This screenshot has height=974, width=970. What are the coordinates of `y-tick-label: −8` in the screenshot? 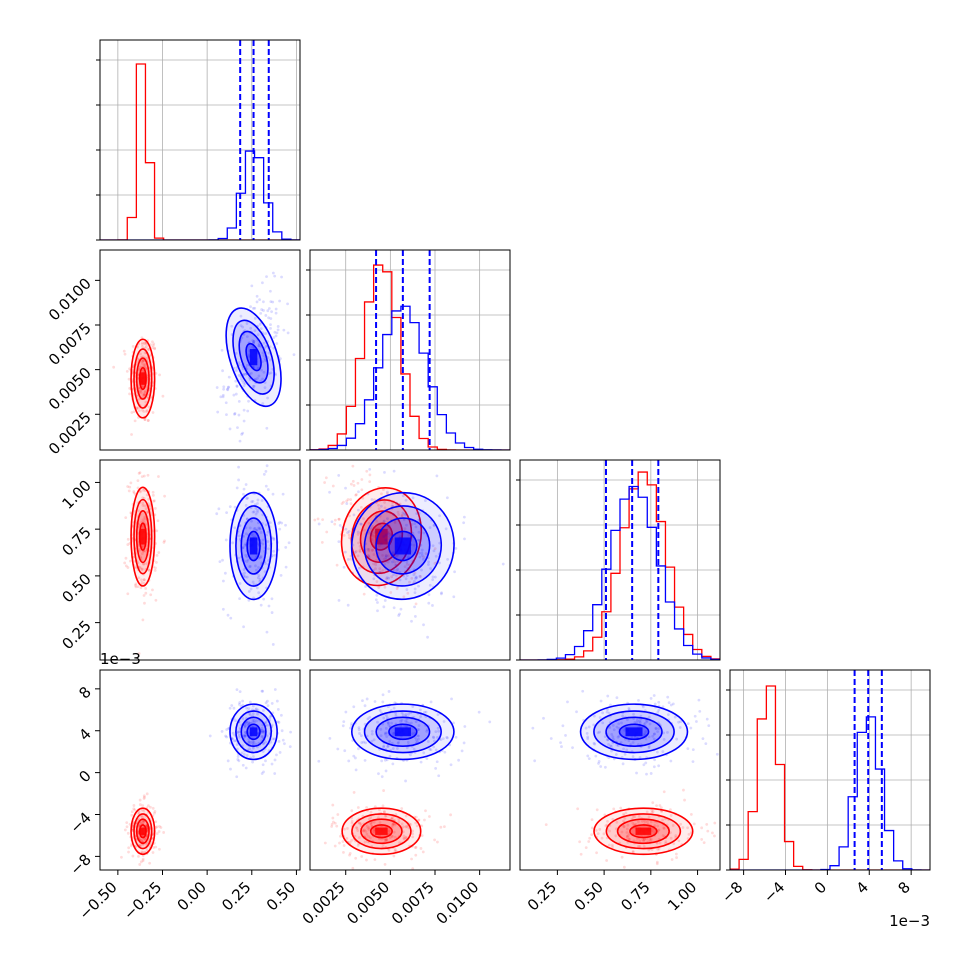 It's located at (80, 864).